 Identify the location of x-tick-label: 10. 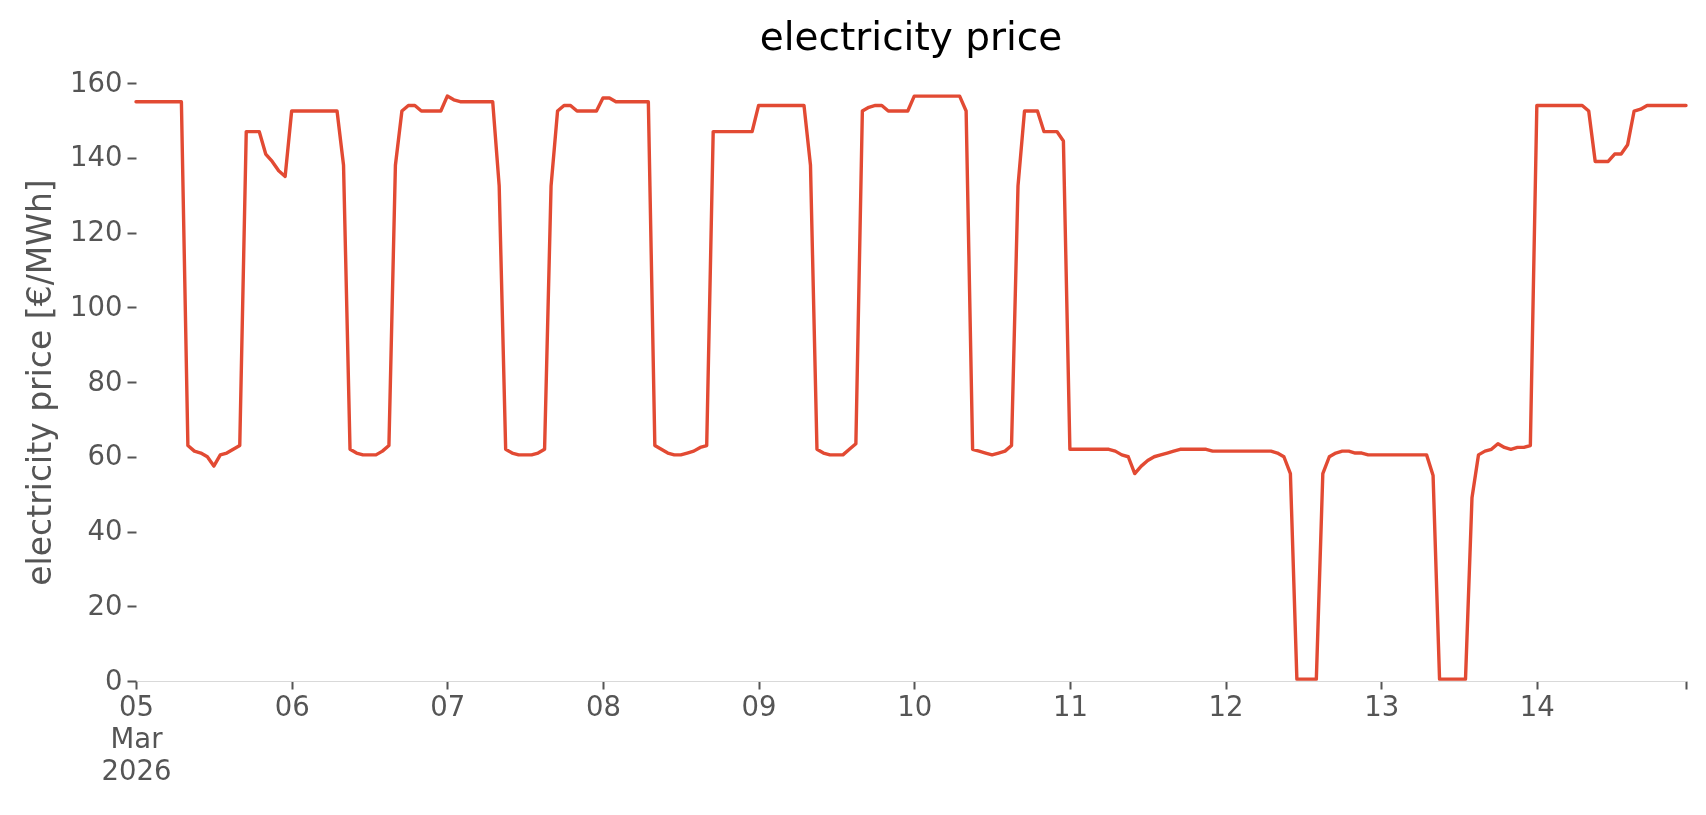
(915, 705).